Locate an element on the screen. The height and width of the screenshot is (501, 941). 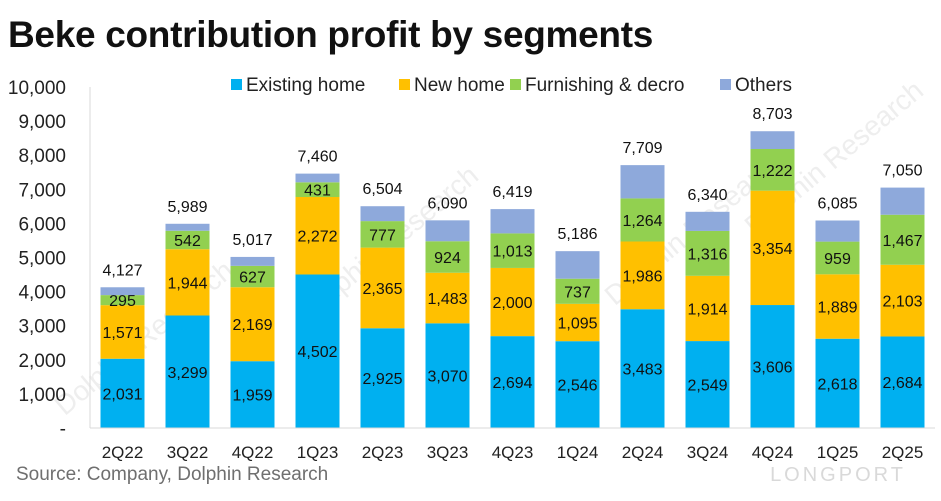
bar-stack: 2,031 1,571 295 4,127 is located at coordinates (122, 345).